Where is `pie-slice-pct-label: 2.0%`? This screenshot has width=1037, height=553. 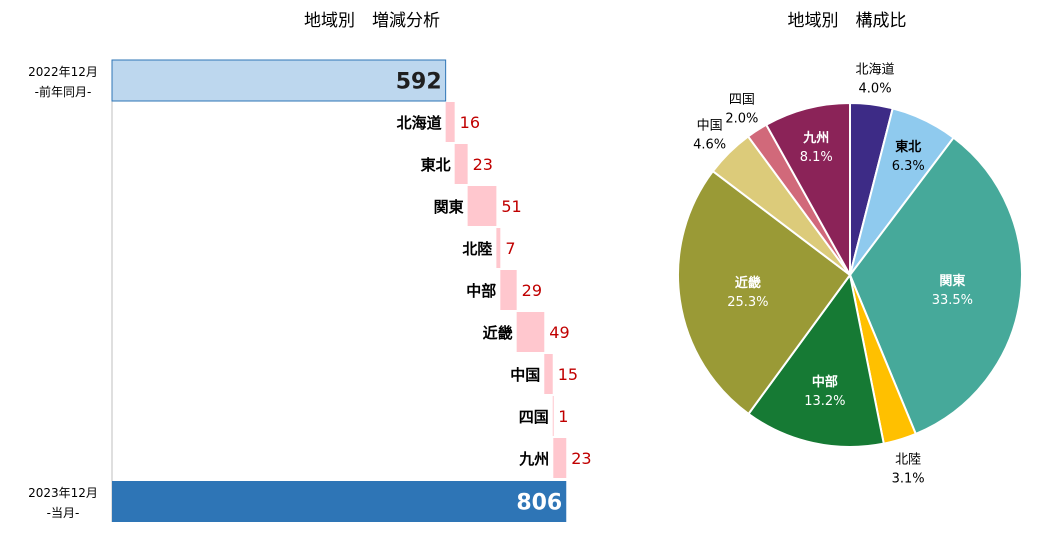
pie-slice-pct-label: 2.0% is located at coordinates (741, 119).